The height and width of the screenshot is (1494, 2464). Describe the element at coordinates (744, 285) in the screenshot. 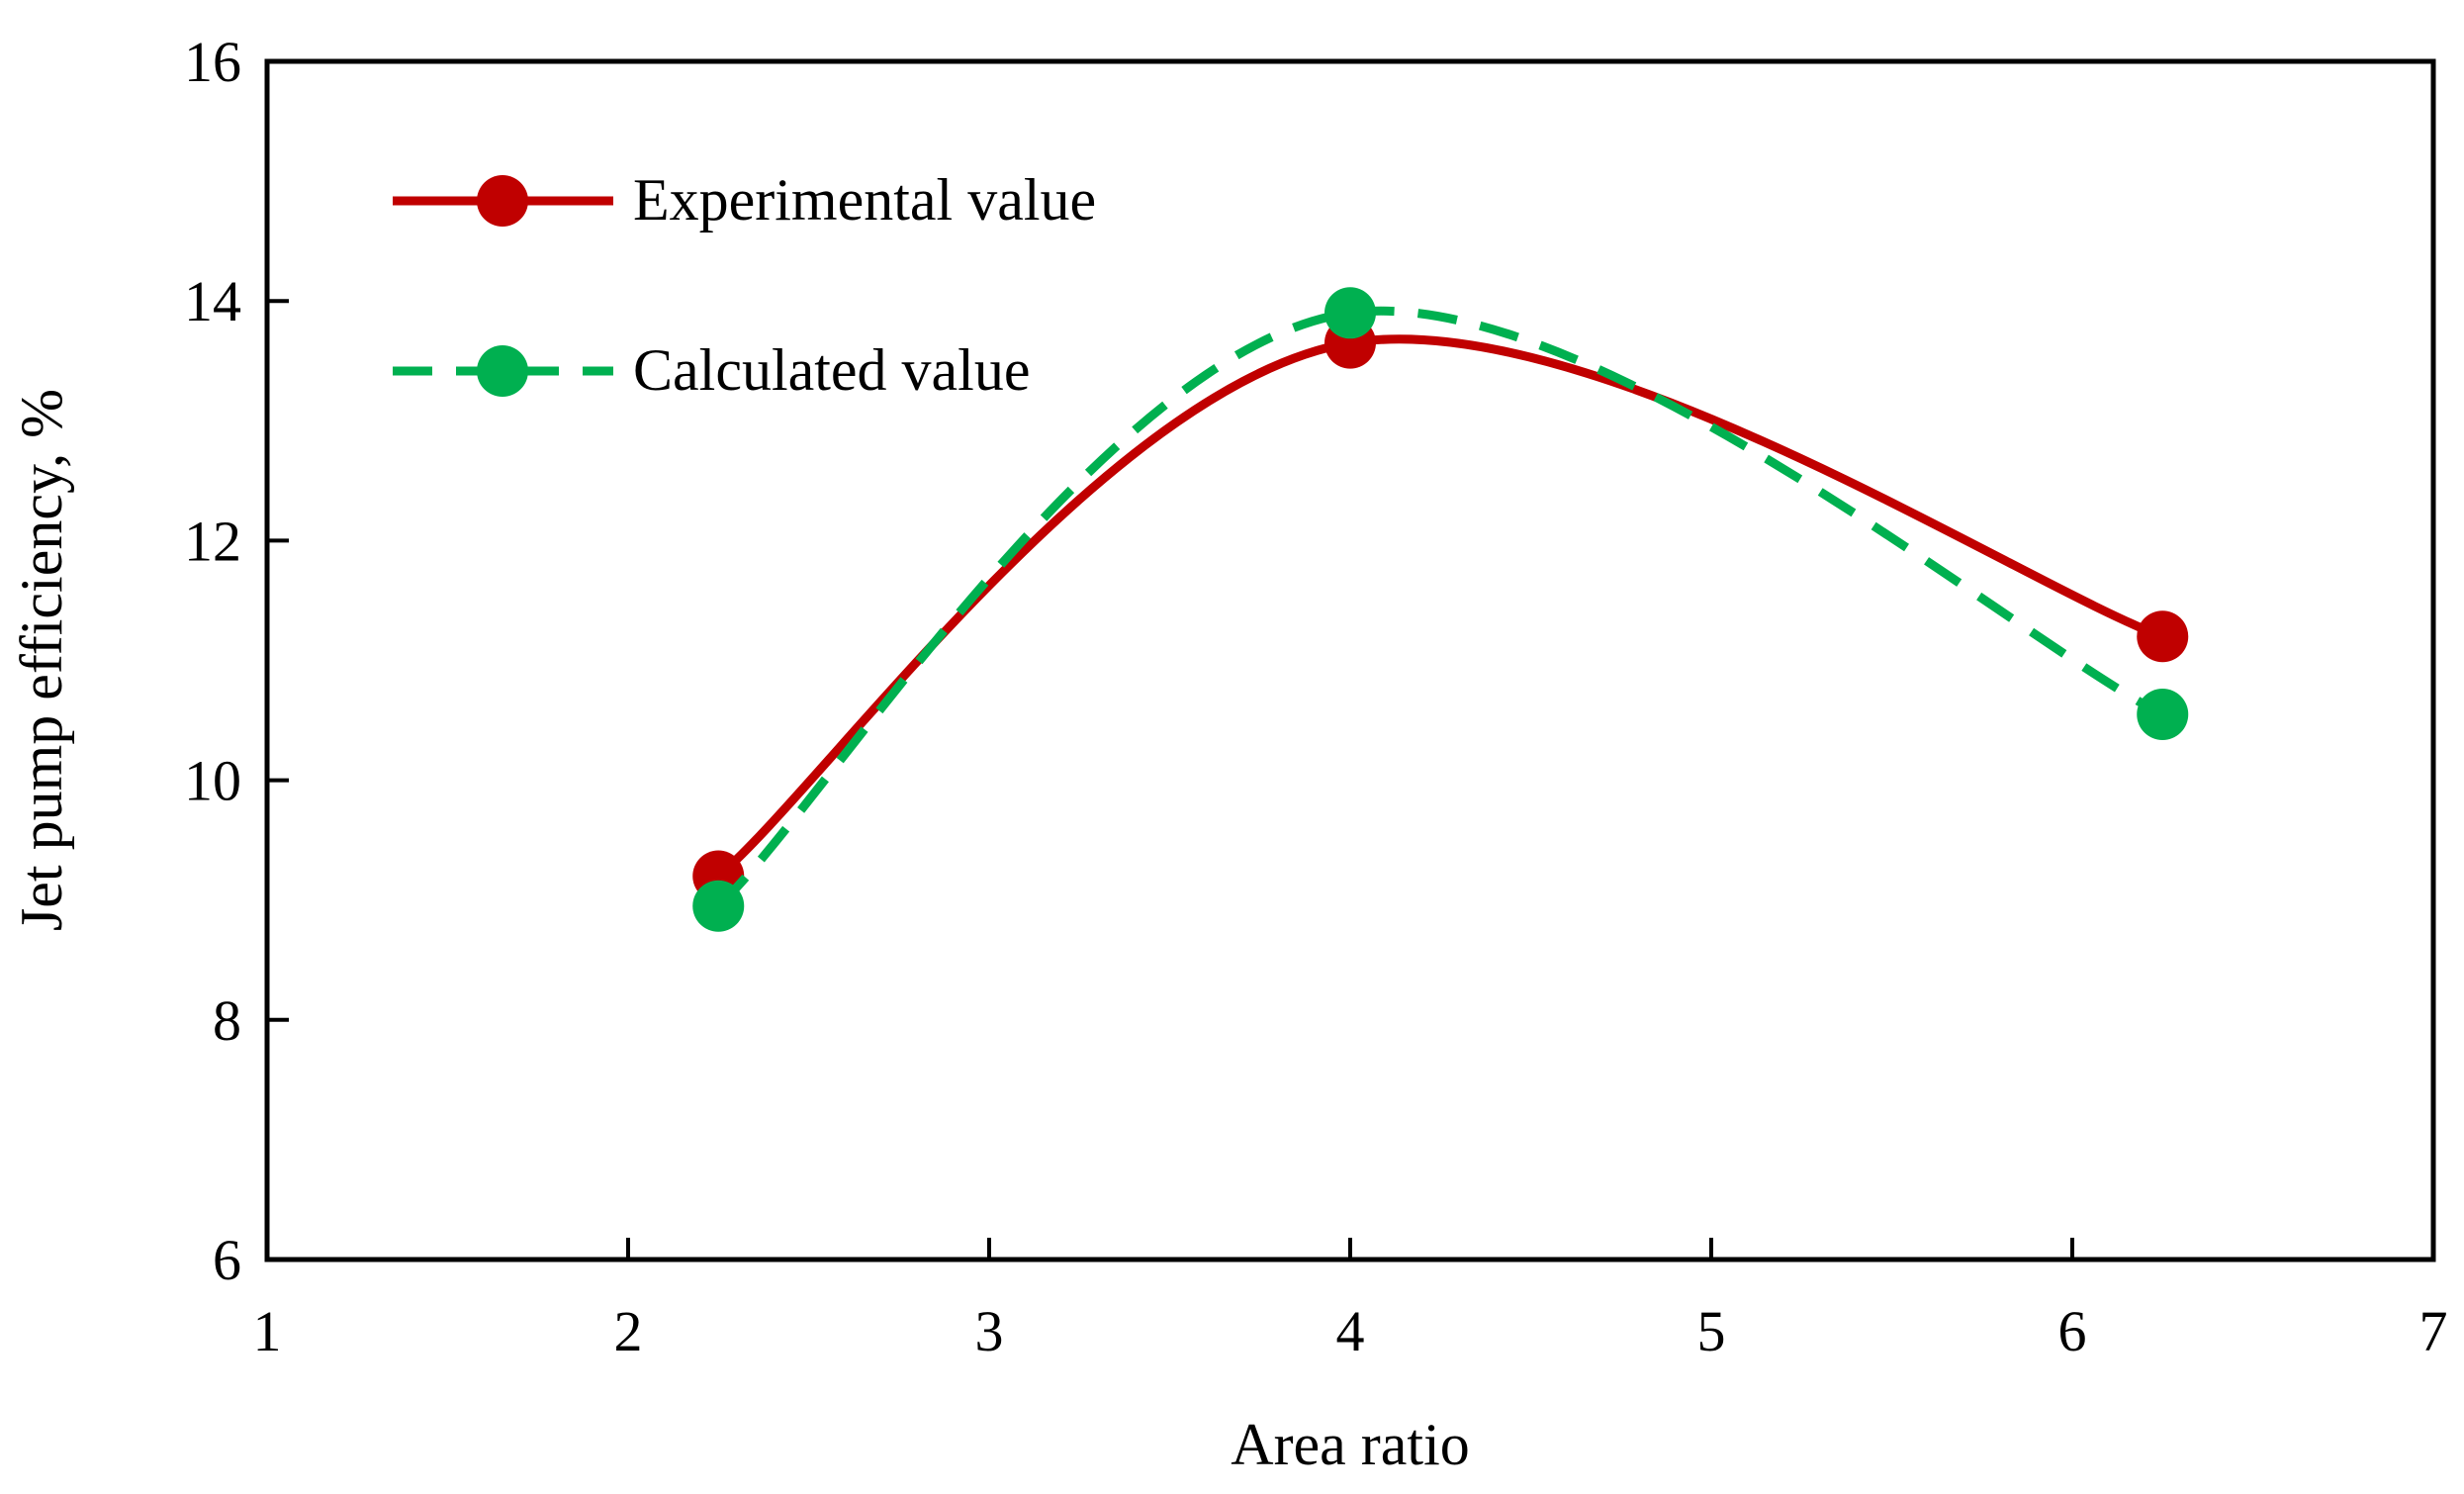

I see `legend: Experimental value Calculated value` at that location.